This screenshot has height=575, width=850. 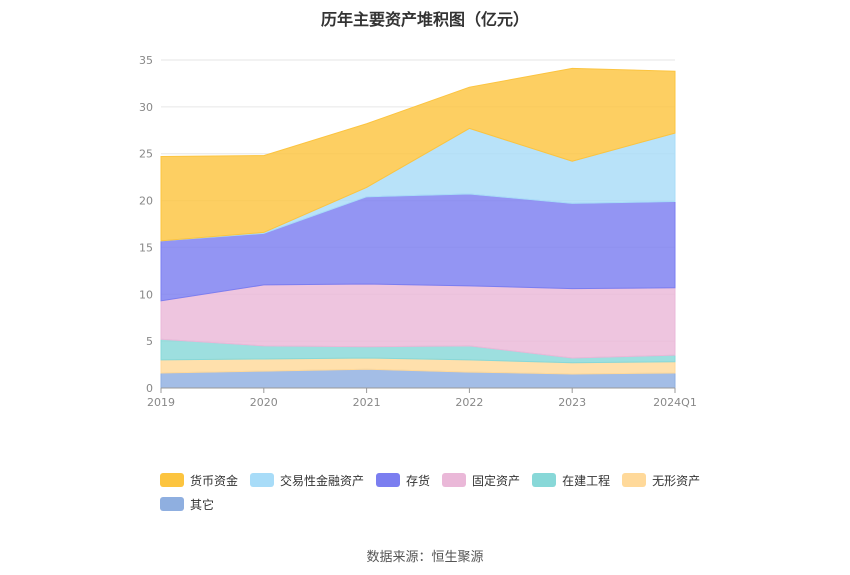 What do you see at coordinates (202, 504) in the screenshot?
I see `legend-label: 其它` at bounding box center [202, 504].